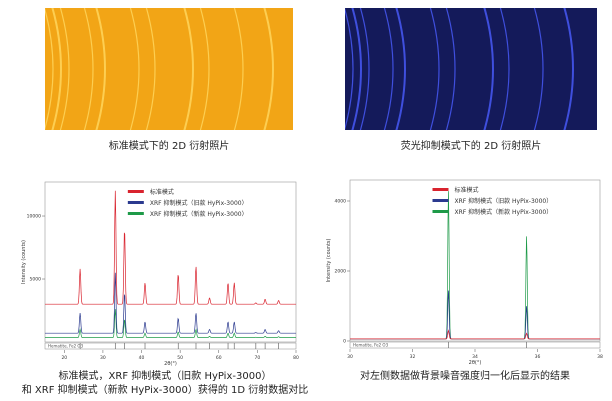  Describe the element at coordinates (34, 217) in the screenshot. I see `y-tick-label: 10000` at that location.